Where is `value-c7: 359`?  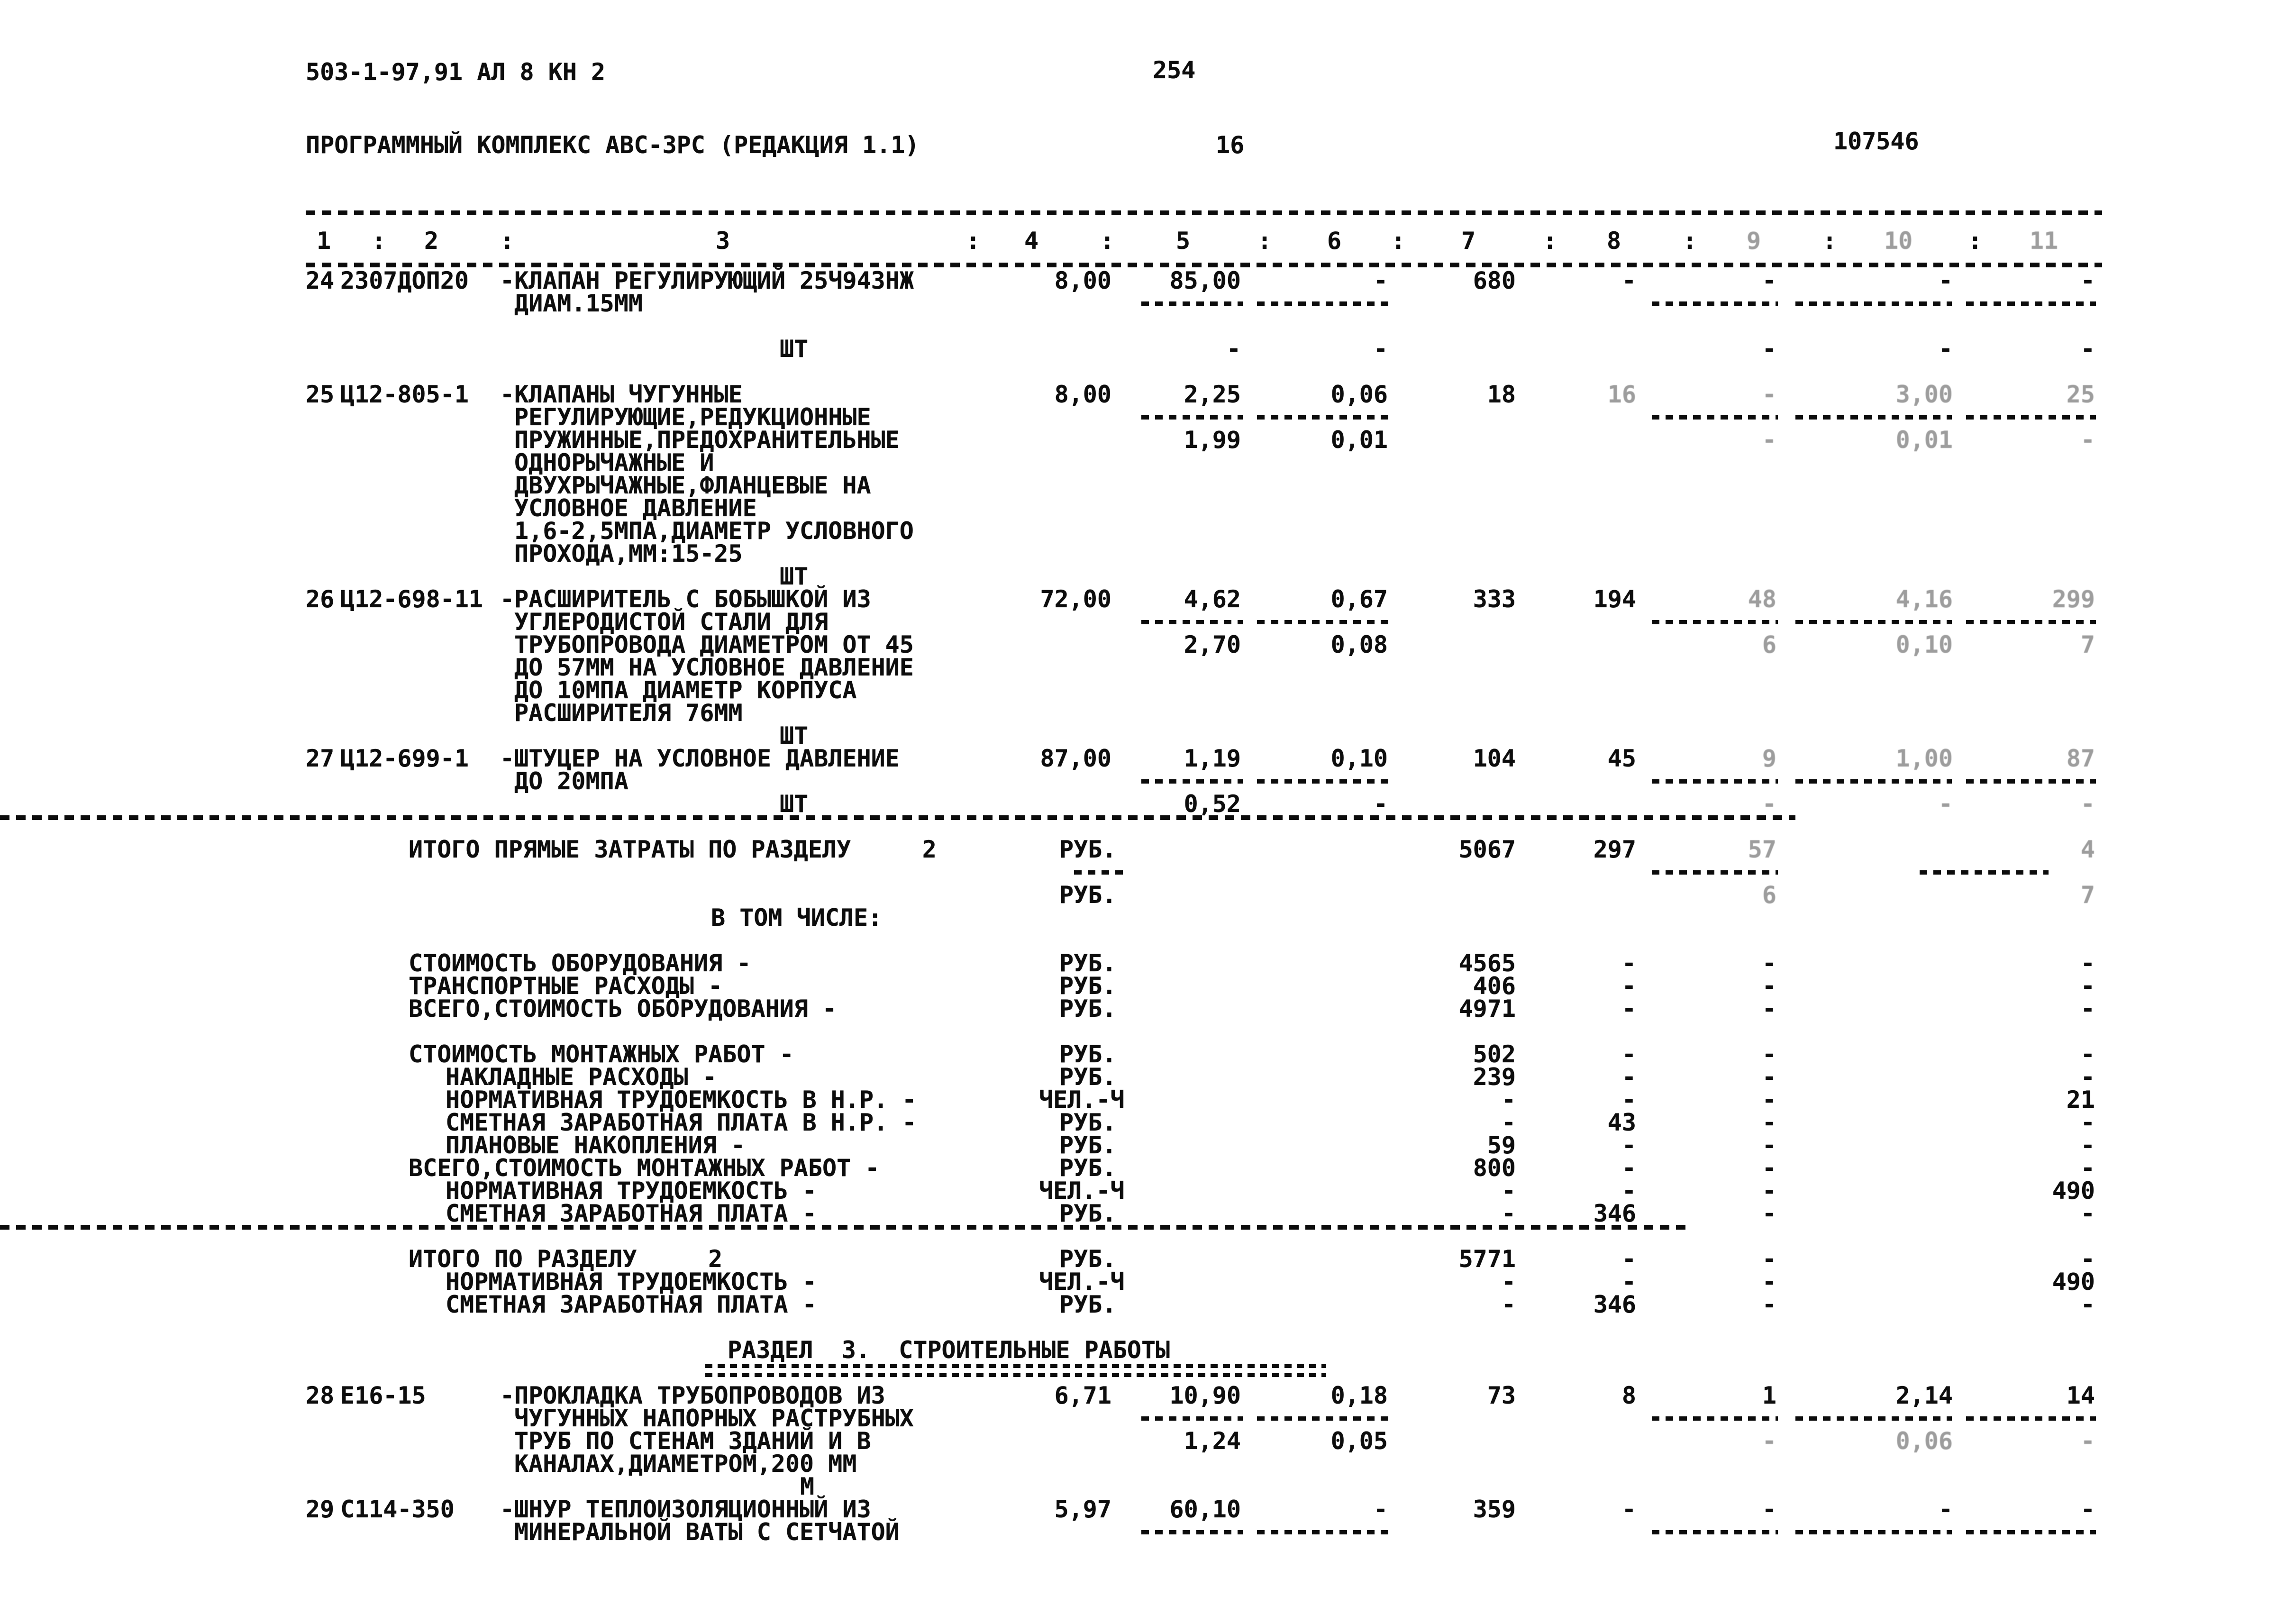 value-c7: 359 is located at coordinates (1494, 1509).